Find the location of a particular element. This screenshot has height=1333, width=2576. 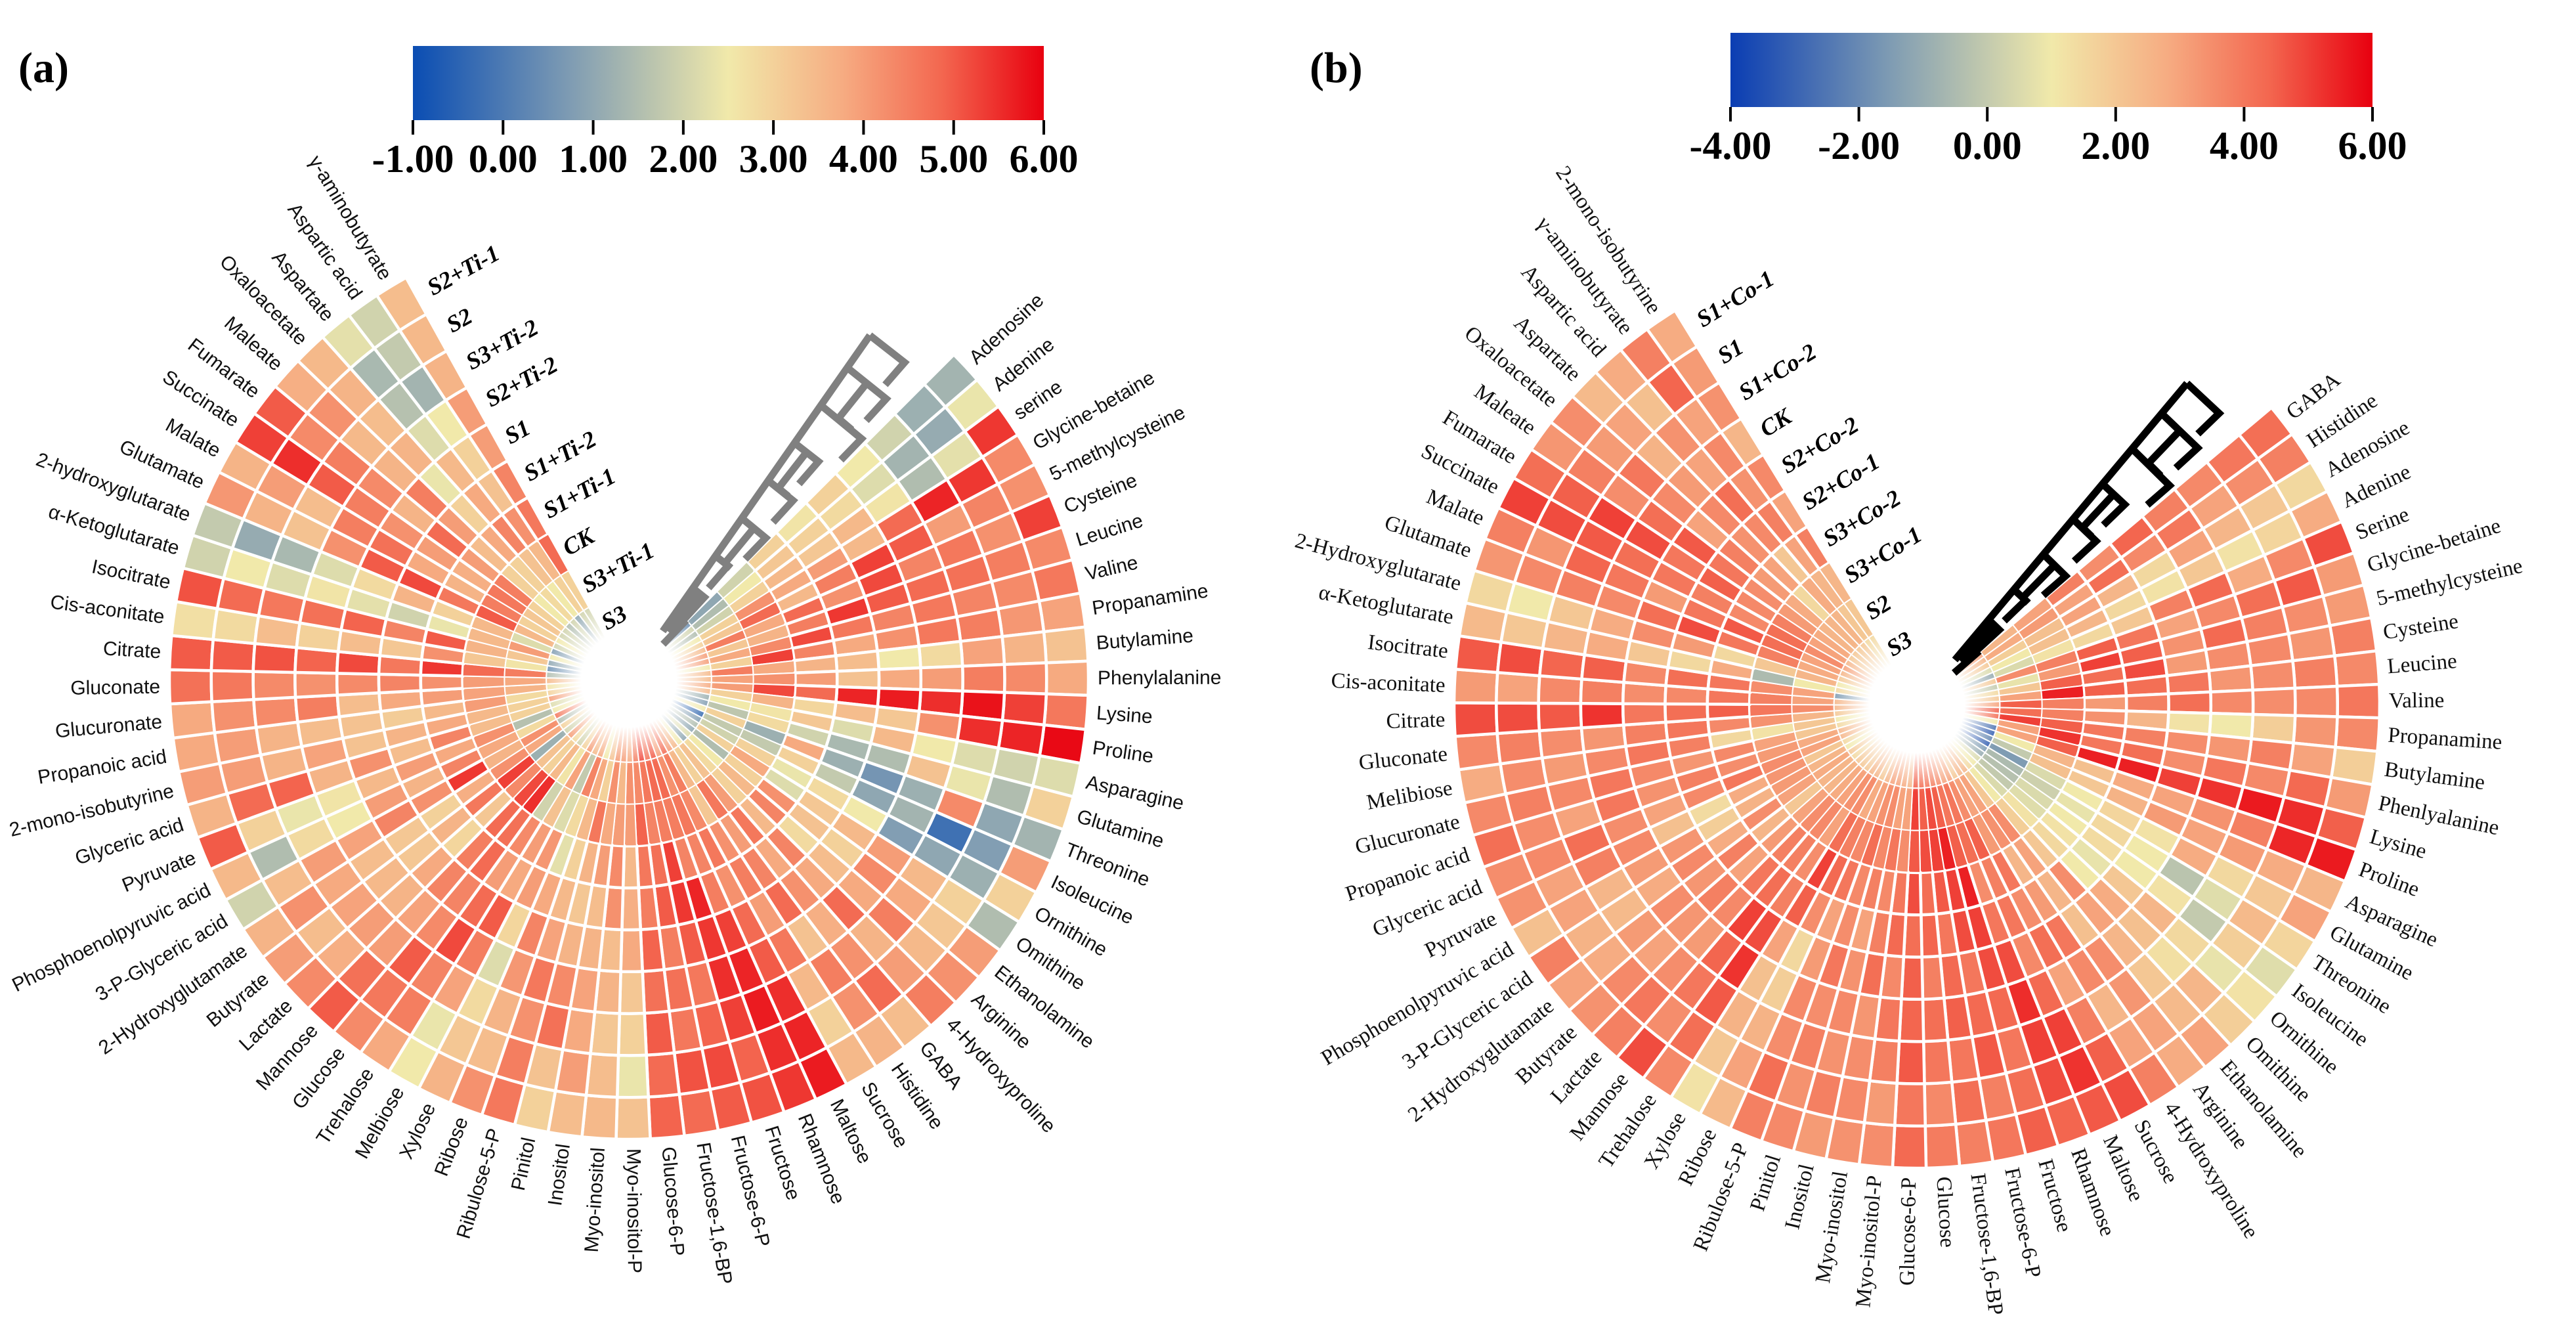

colorbar-tick-label: 1.00 is located at coordinates (593, 159).